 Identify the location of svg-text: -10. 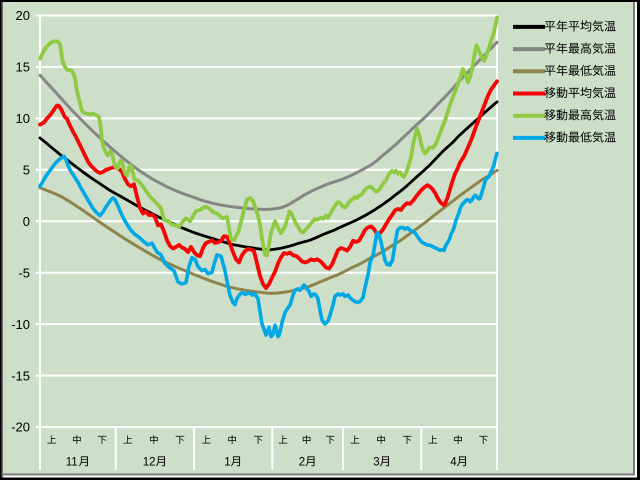
(20, 324).